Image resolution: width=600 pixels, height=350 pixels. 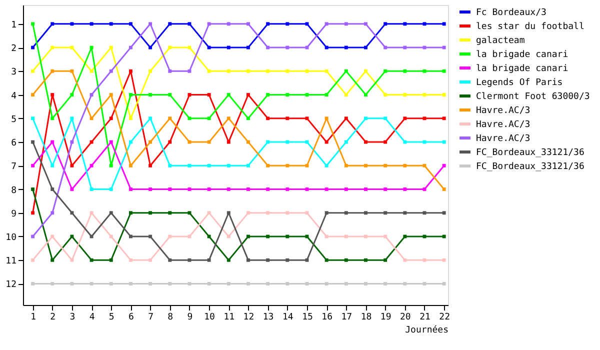 I want to click on x-tick-label: 11, so click(x=229, y=317).